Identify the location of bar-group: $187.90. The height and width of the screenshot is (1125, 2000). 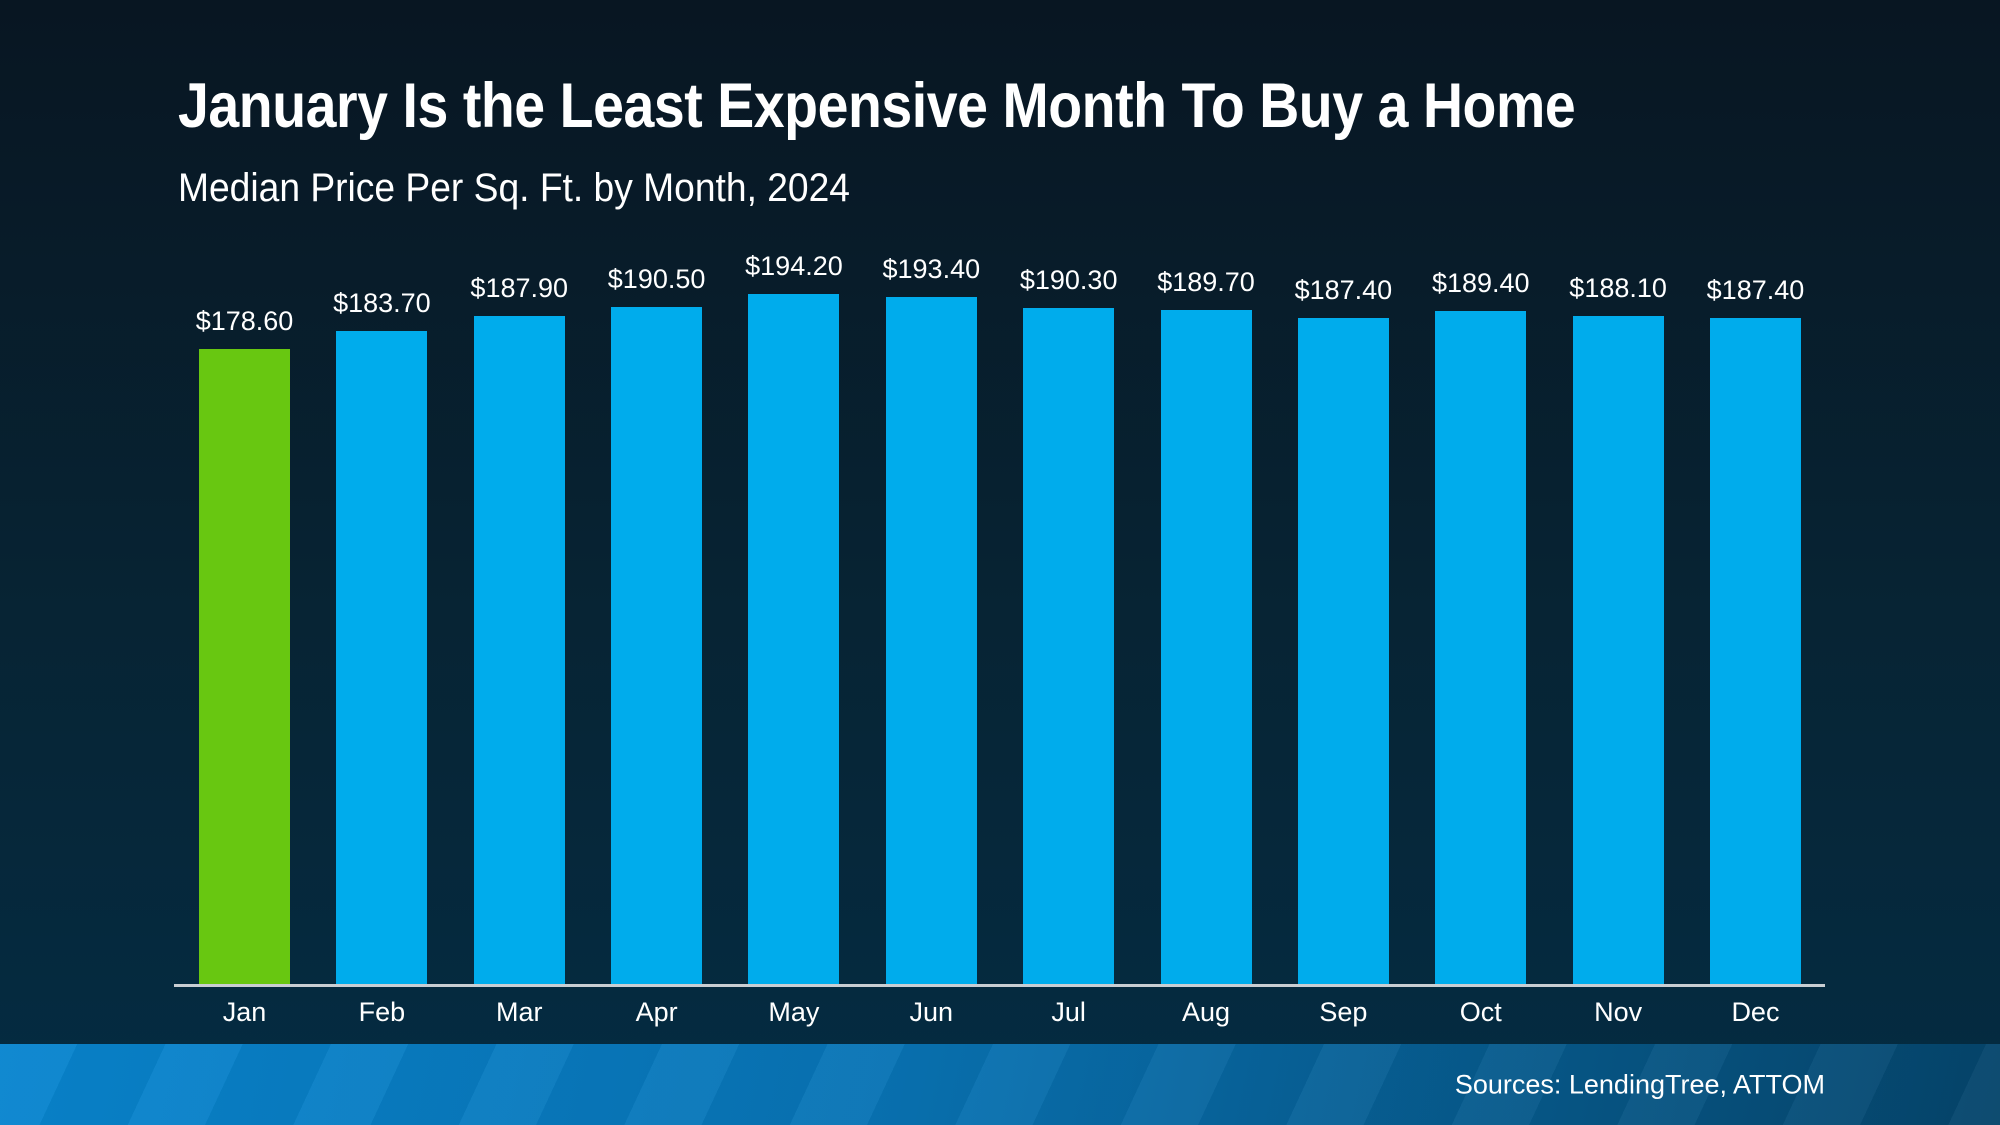
(519, 628).